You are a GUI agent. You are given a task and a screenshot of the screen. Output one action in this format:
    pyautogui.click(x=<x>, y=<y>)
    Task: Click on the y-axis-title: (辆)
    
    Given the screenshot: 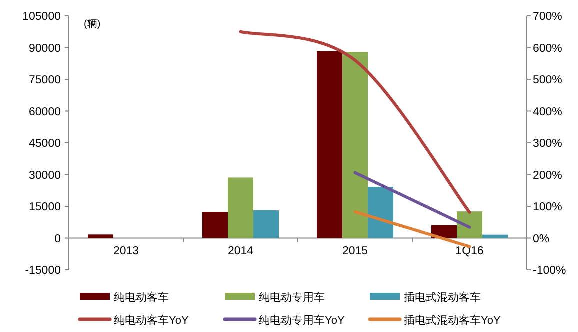 What is the action you would take?
    pyautogui.click(x=92, y=24)
    